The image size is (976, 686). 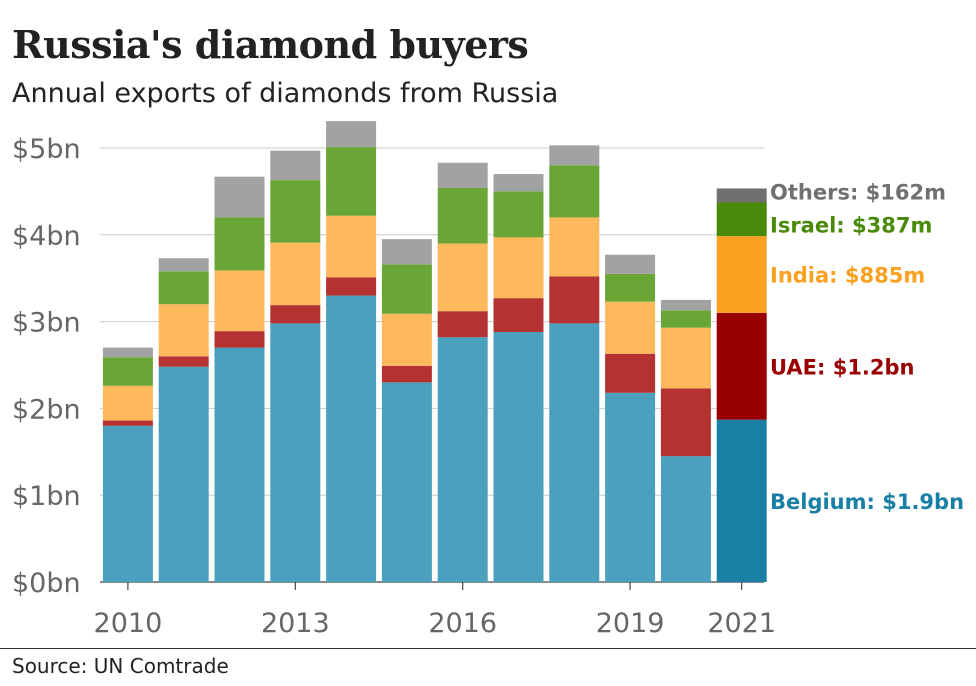 What do you see at coordinates (351, 286) in the screenshot?
I see `bar-segment-uae-2014` at bounding box center [351, 286].